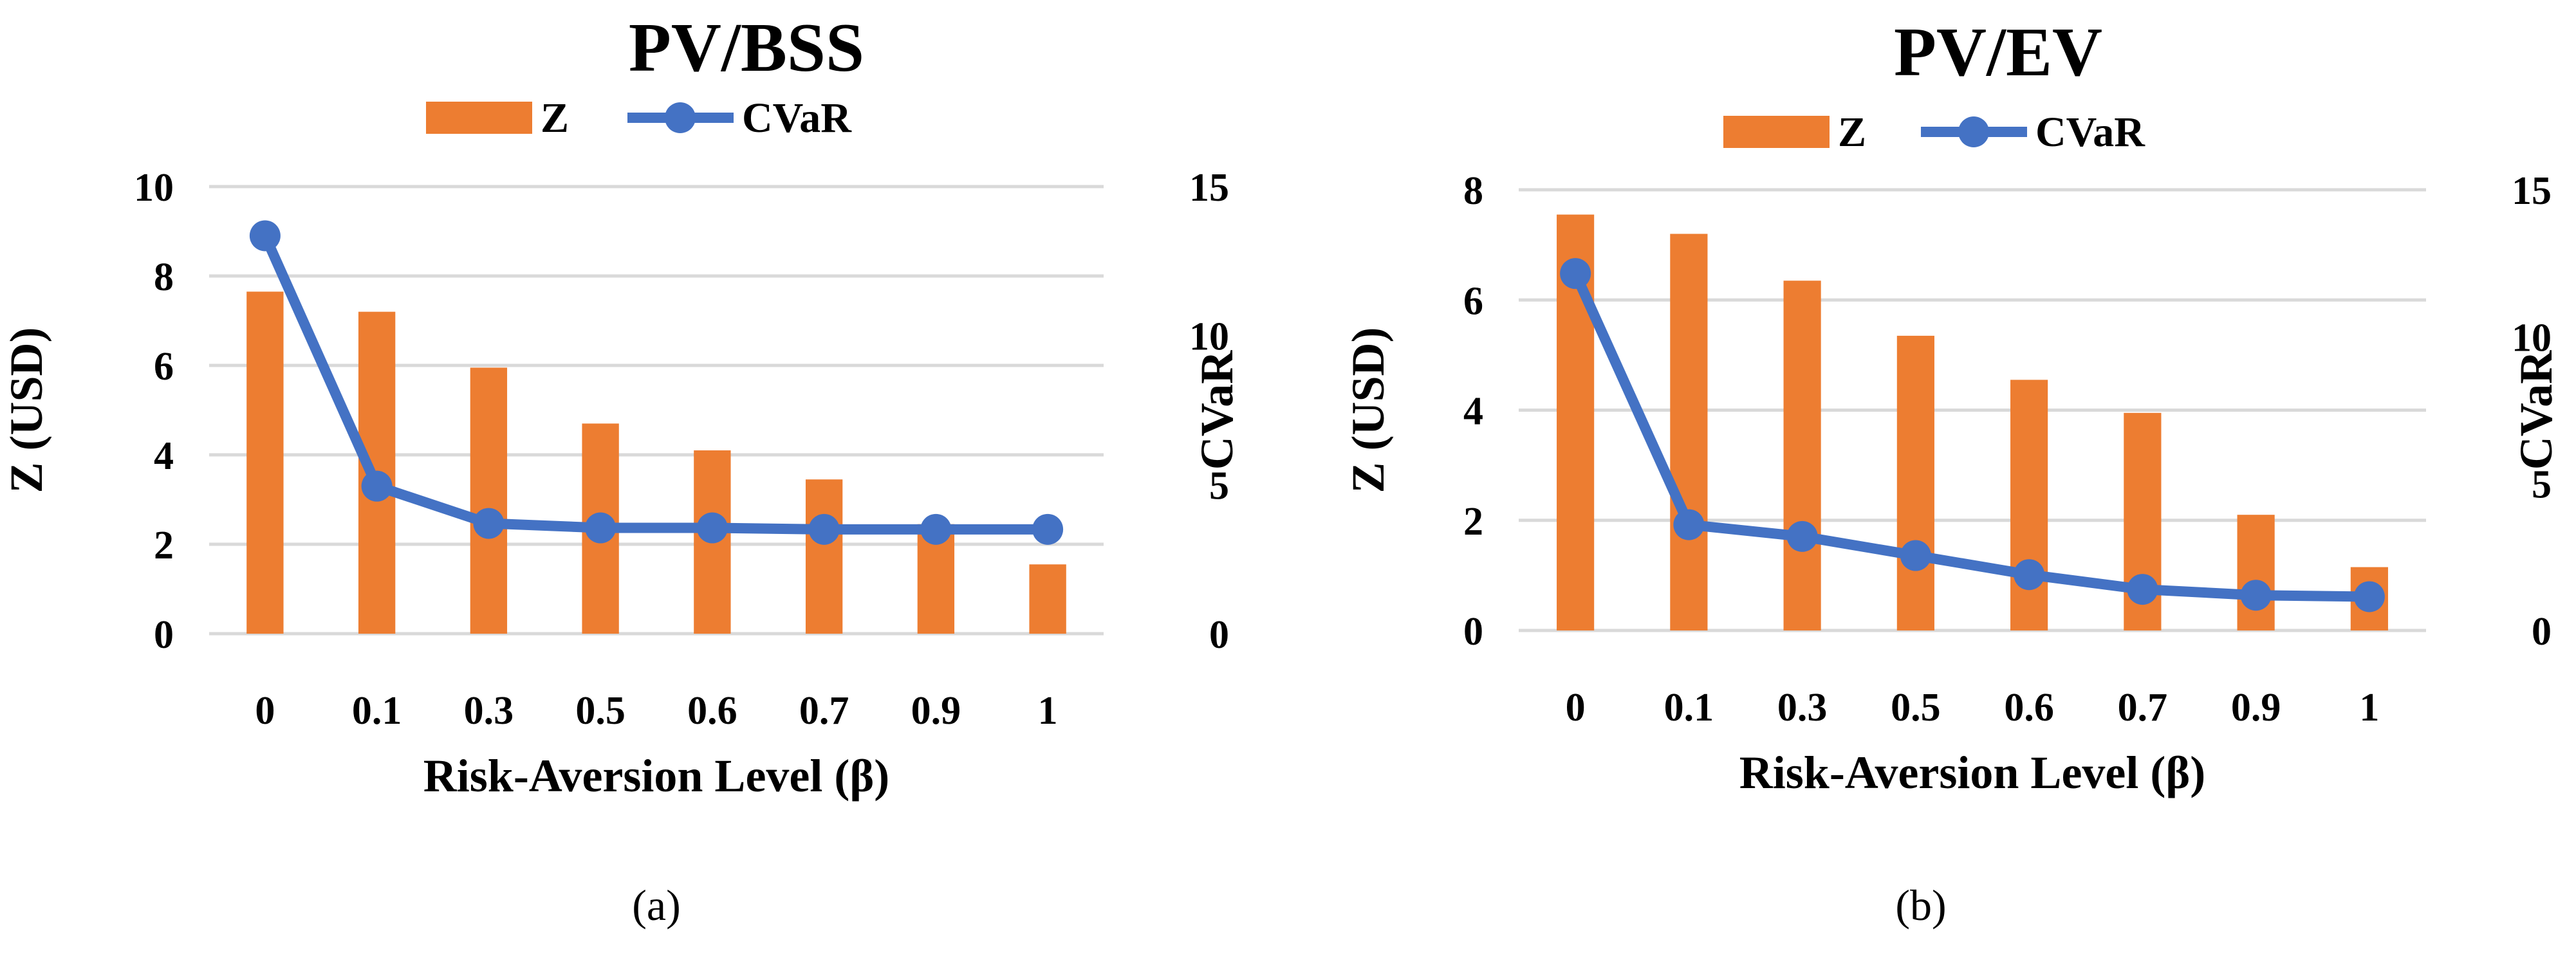 This screenshot has width=2576, height=956. I want to click on panel-label: (b), so click(1921, 906).